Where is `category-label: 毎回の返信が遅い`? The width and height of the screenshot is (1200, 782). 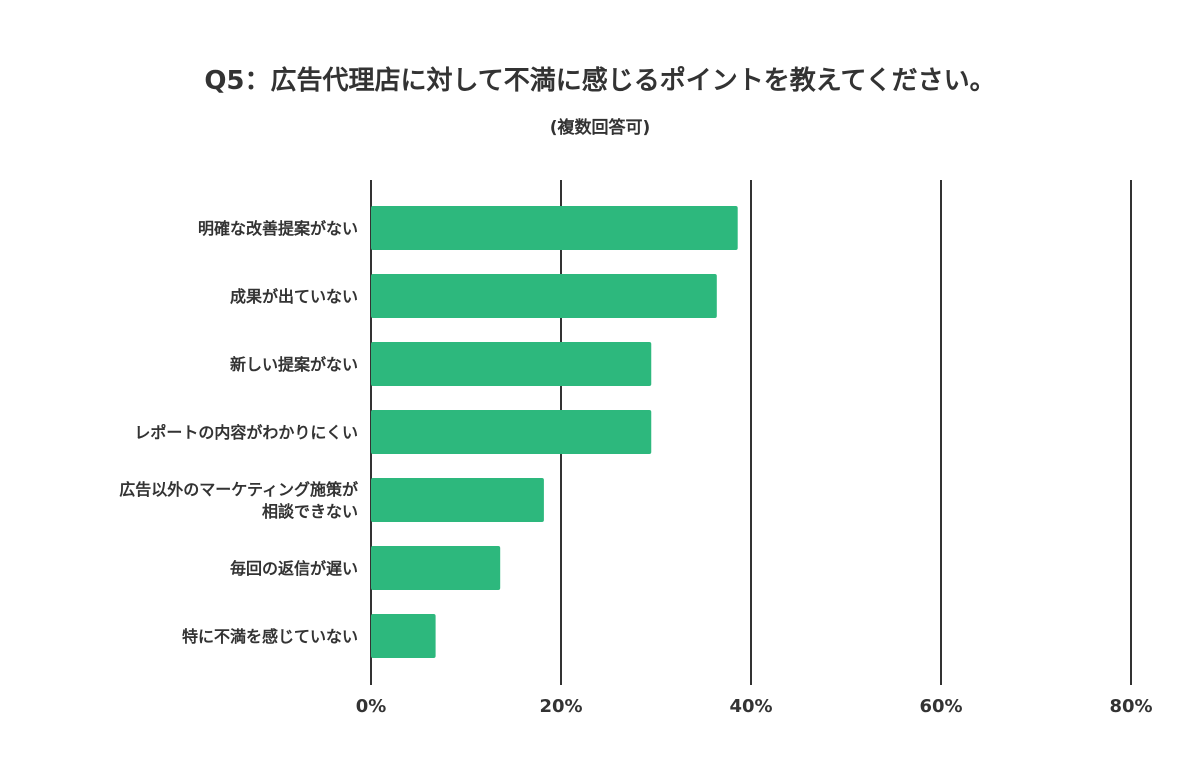 category-label: 毎回の返信が遅い is located at coordinates (294, 568).